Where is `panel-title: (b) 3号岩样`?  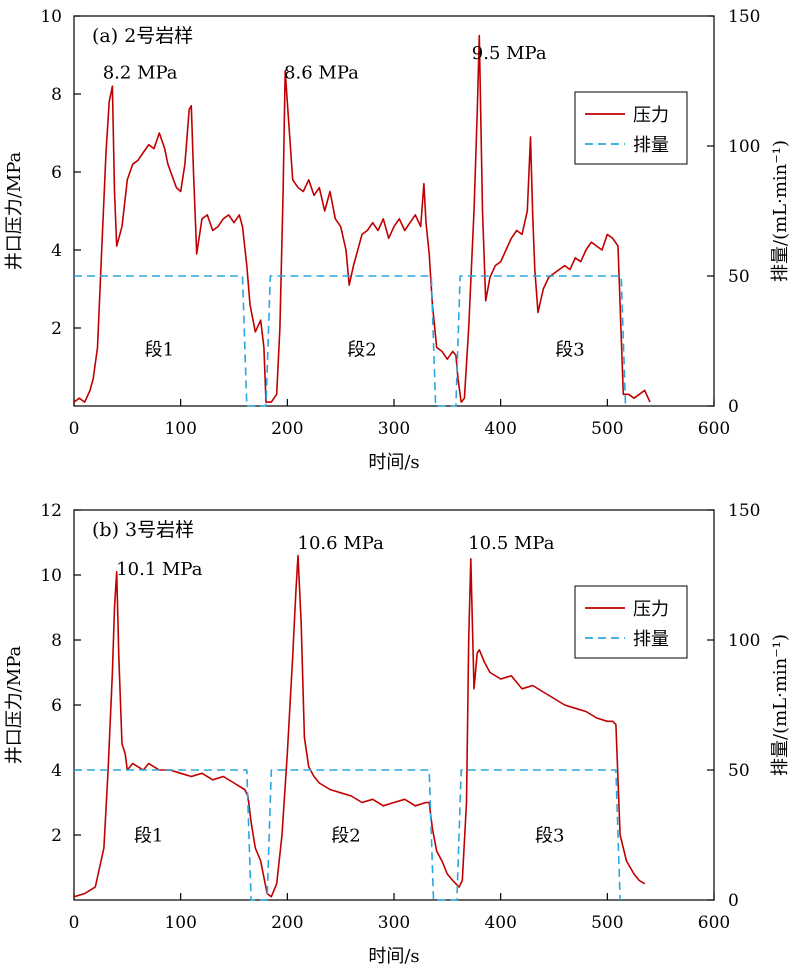
panel-title: (b) 3号岩样 is located at coordinates (143, 530).